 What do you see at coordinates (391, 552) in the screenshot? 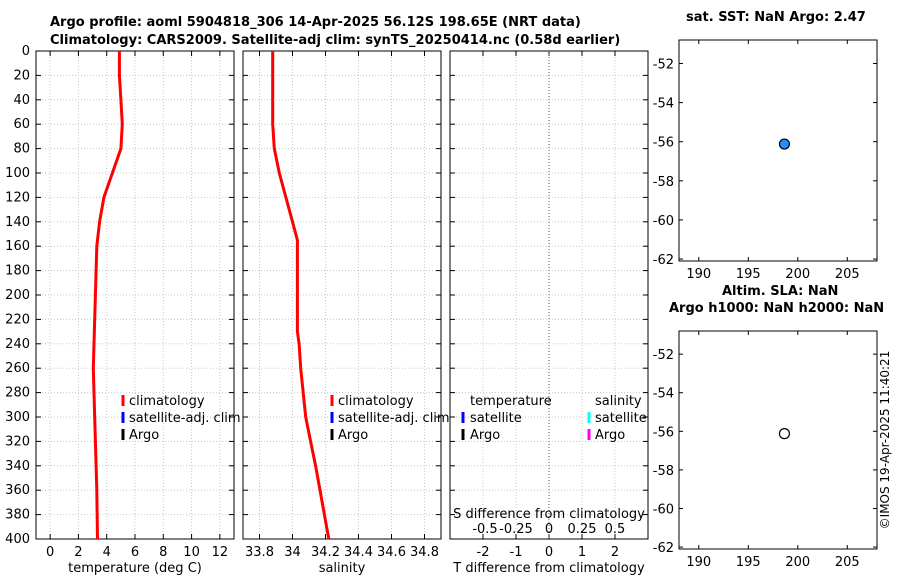
I see `salinity-x-tick-label: 34.6` at bounding box center [391, 552].